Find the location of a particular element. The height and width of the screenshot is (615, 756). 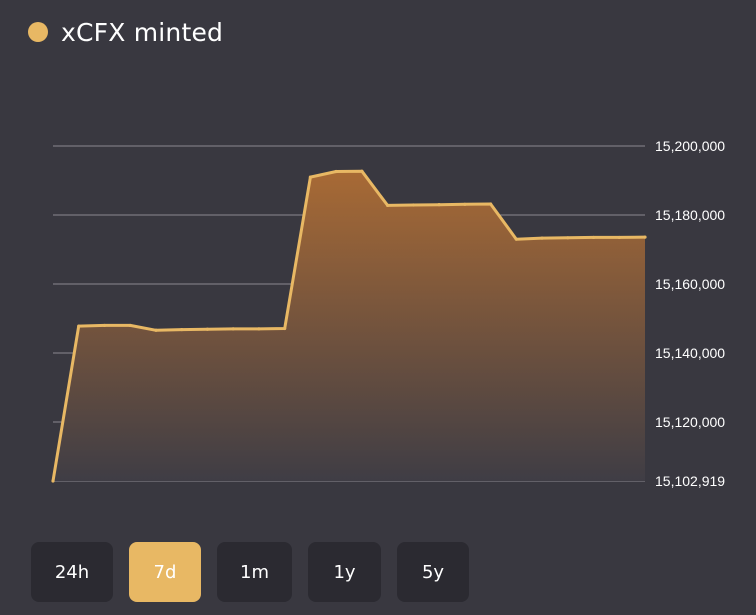

range-button-24h: 24h is located at coordinates (72, 572).